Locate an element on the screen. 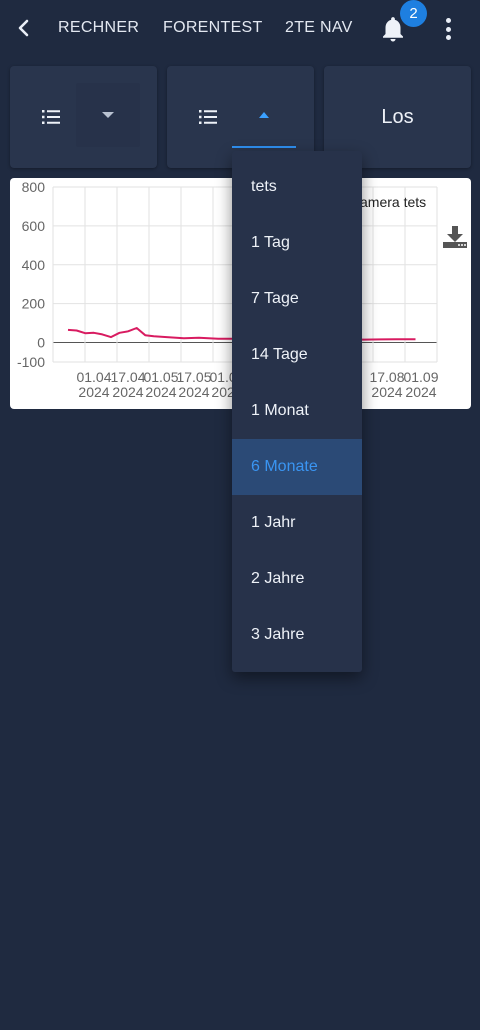 This screenshot has width=480, height=1030. series-dropdown-button is located at coordinates (108, 115).